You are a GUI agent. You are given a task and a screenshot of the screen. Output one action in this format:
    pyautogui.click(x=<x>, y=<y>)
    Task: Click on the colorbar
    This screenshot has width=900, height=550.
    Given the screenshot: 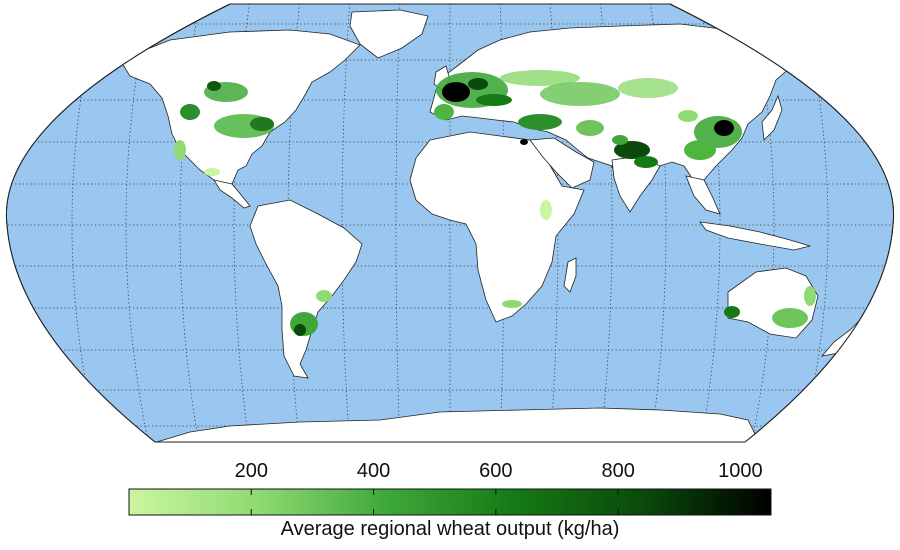 What is the action you would take?
    pyautogui.click(x=450, y=502)
    